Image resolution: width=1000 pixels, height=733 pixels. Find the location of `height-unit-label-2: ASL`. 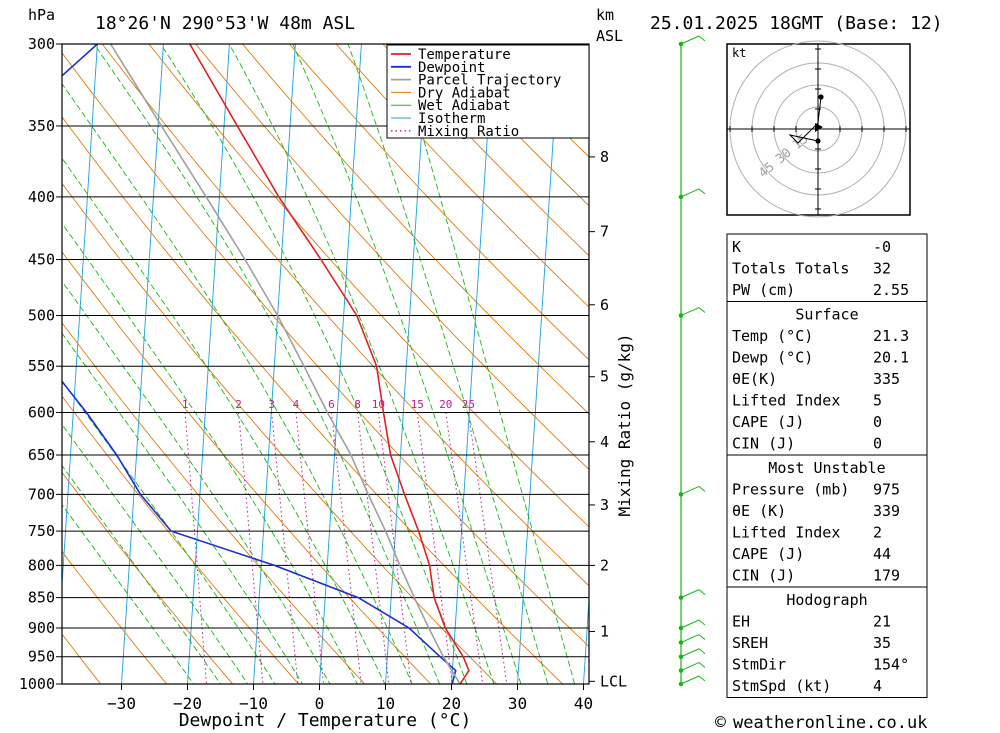

height-unit-label-2: ASL is located at coordinates (609, 36).